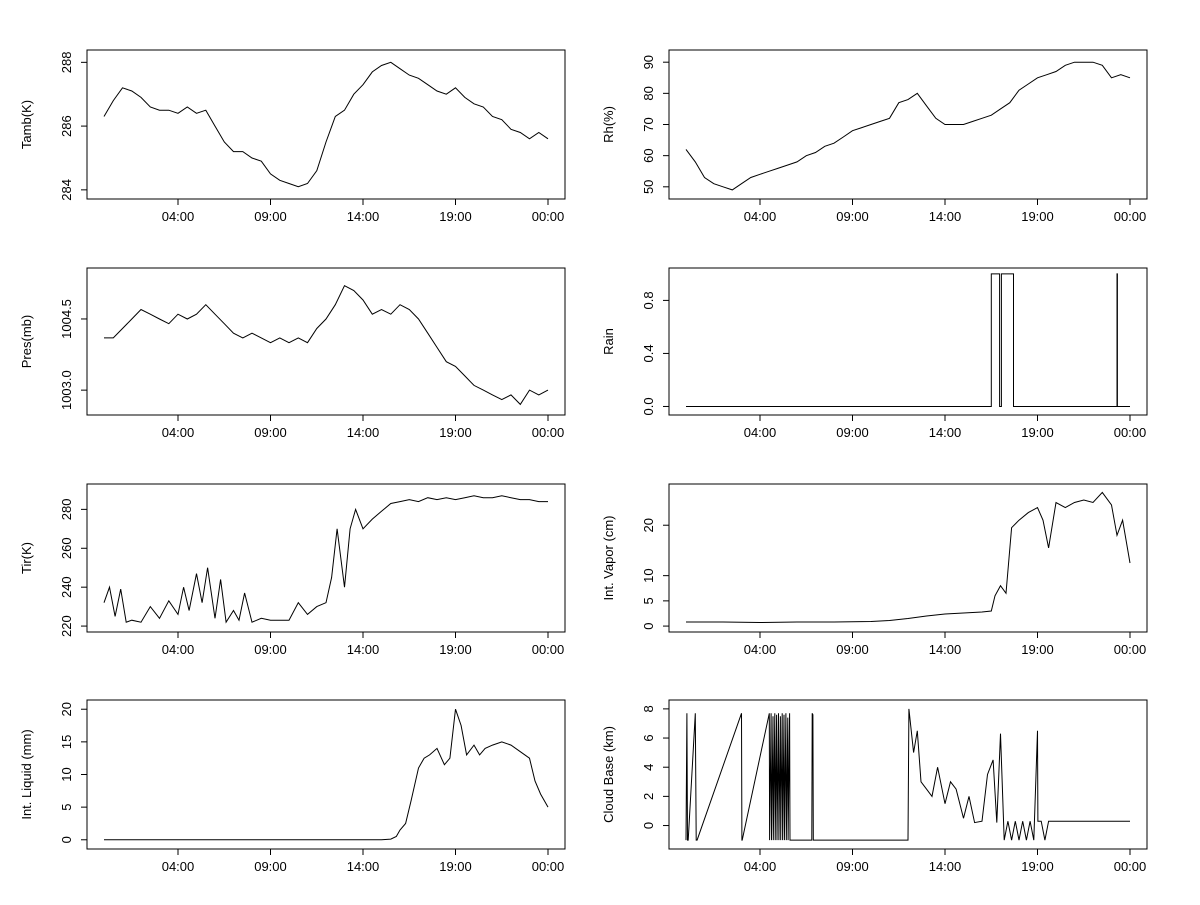 This screenshot has width=1200, height=905. What do you see at coordinates (648, 796) in the screenshot?
I see `y-tick-label: 2` at bounding box center [648, 796].